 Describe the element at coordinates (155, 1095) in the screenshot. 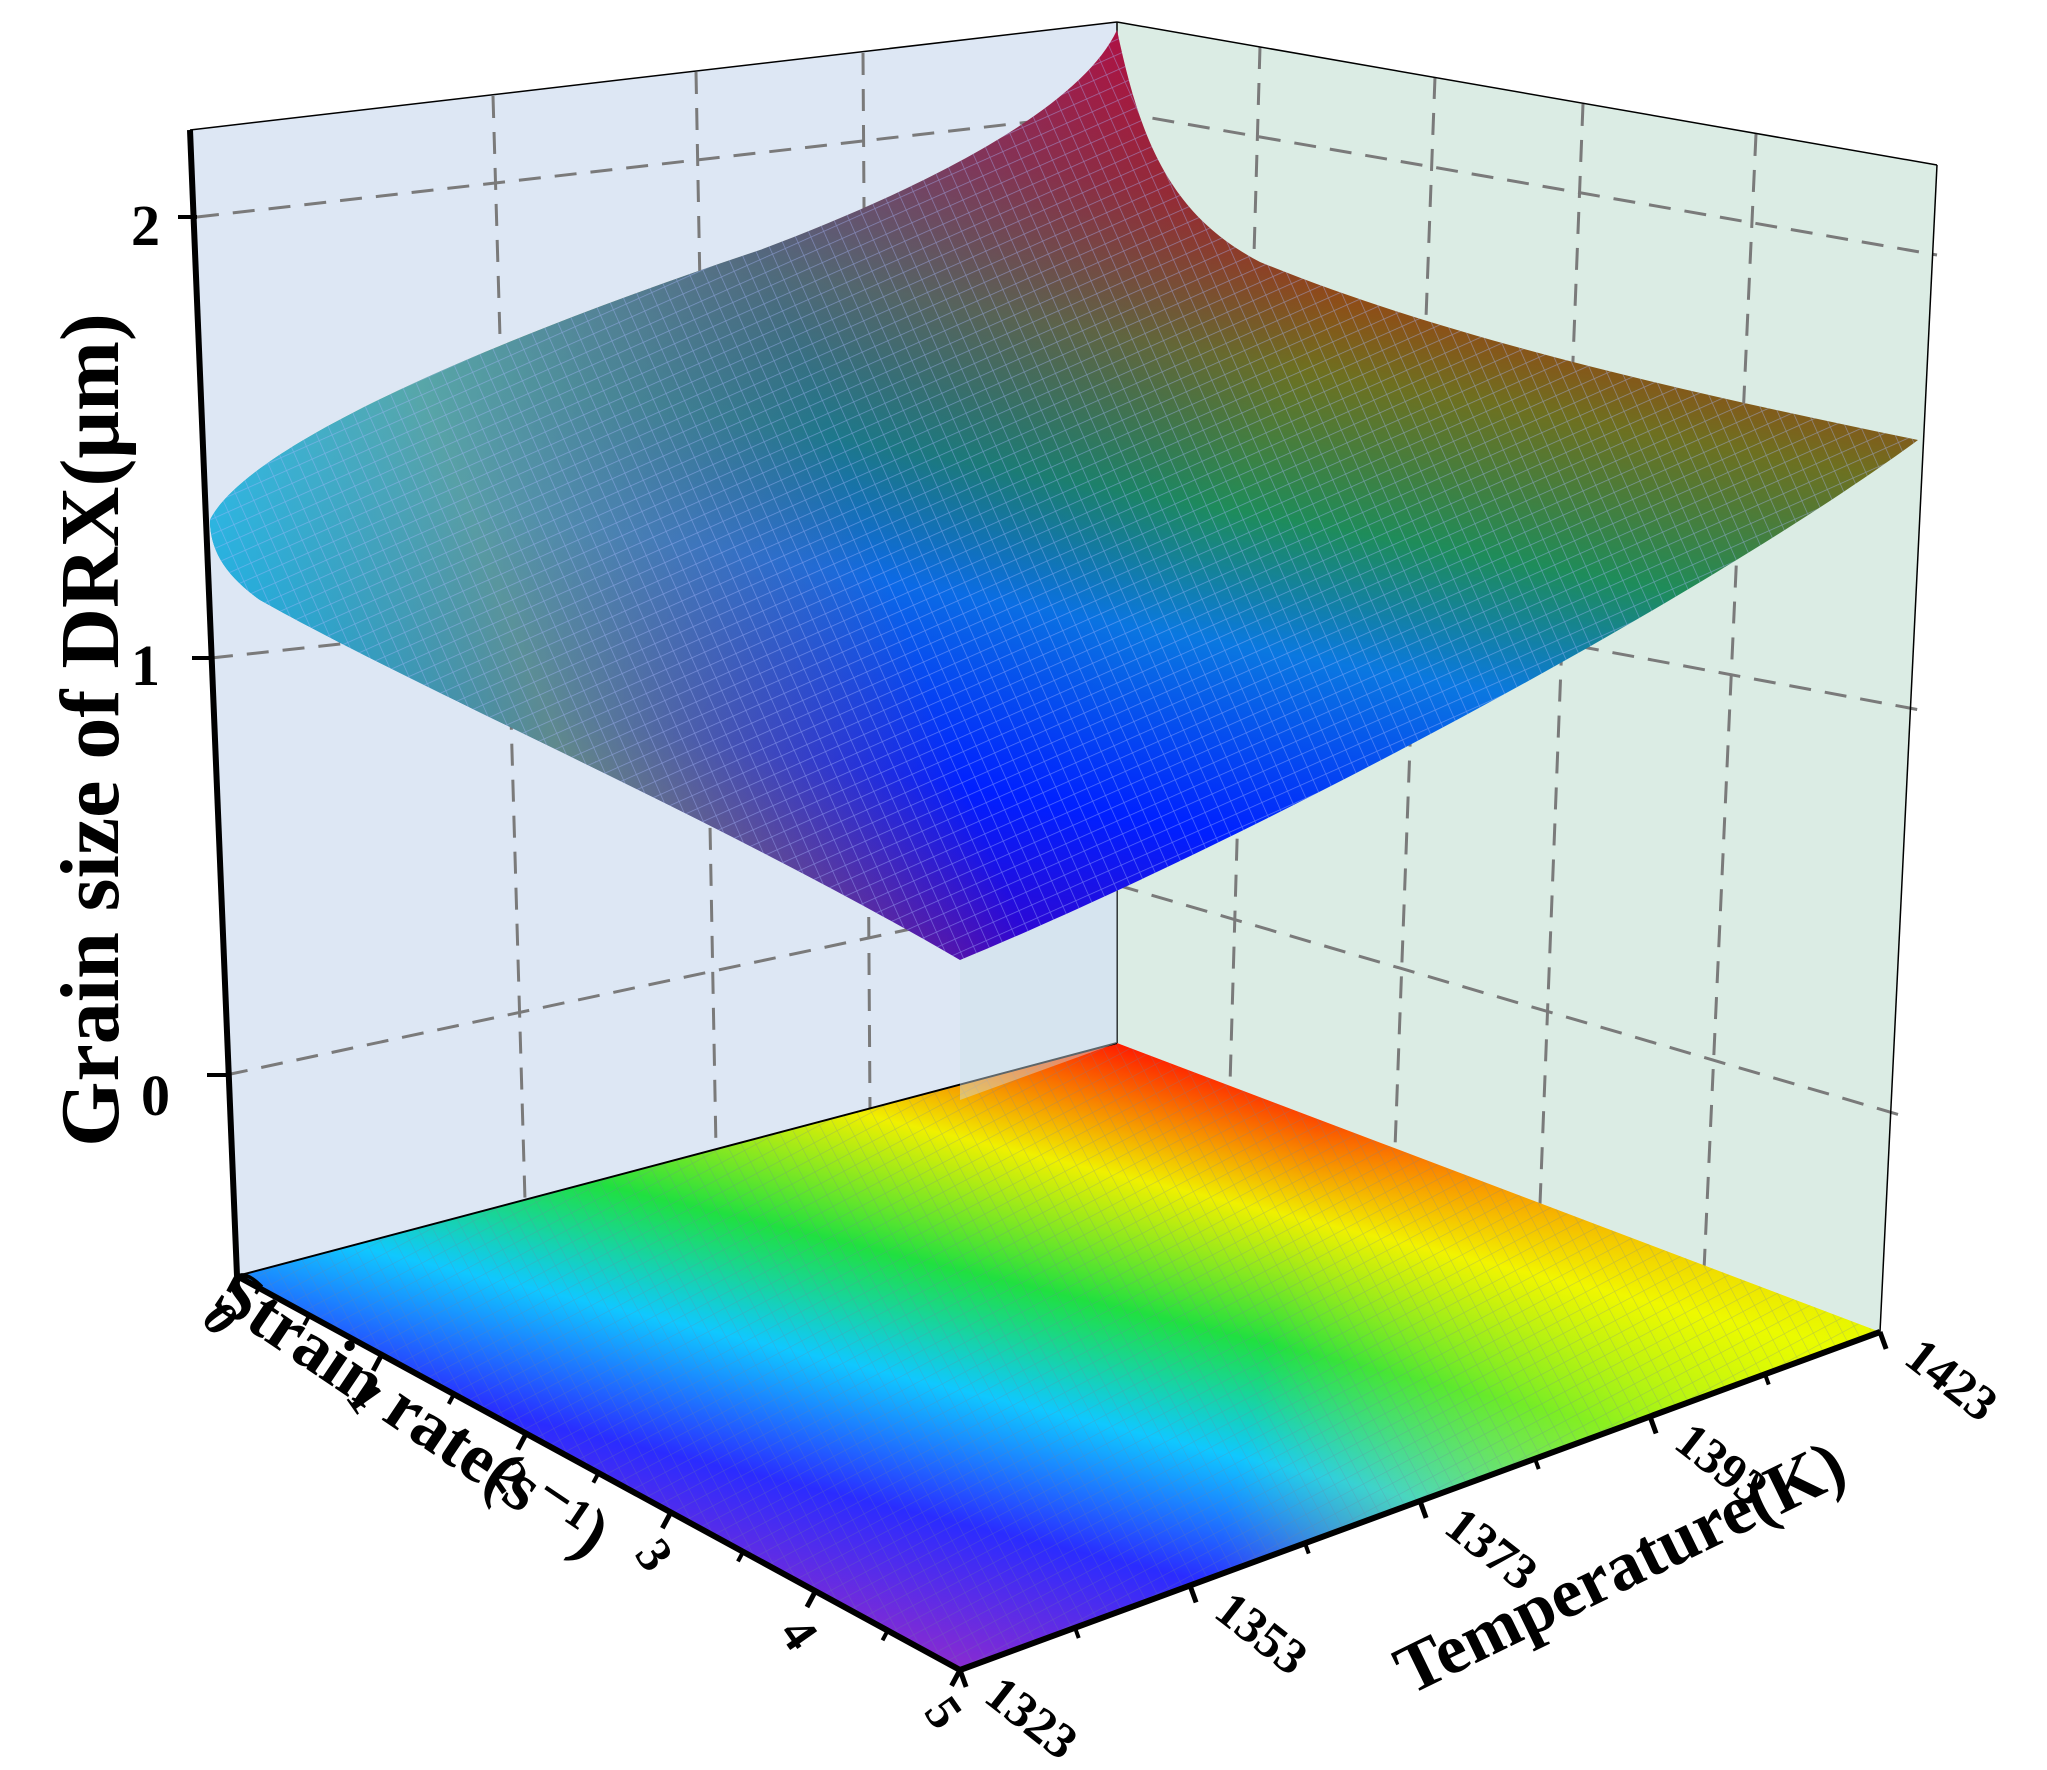

I see `z-tick-label-0: 0` at that location.